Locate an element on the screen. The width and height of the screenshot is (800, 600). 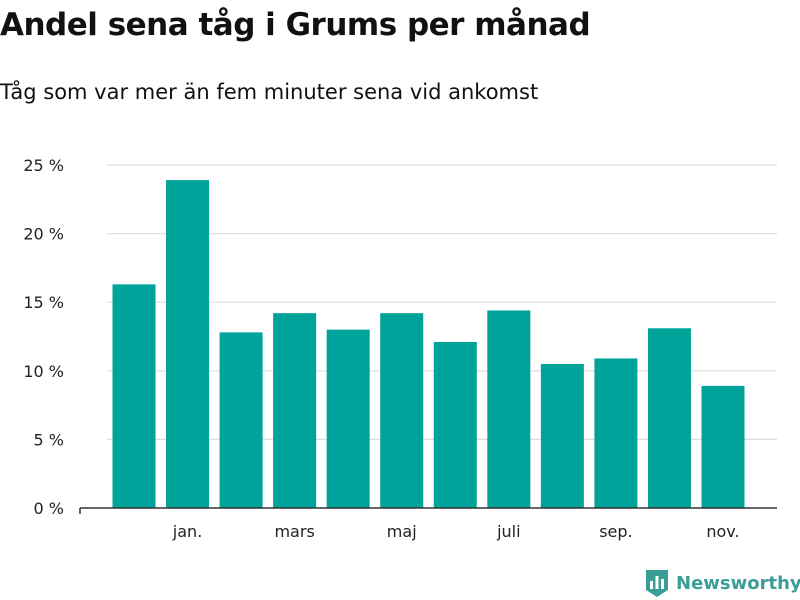
bar-jan is located at coordinates (188, 344).